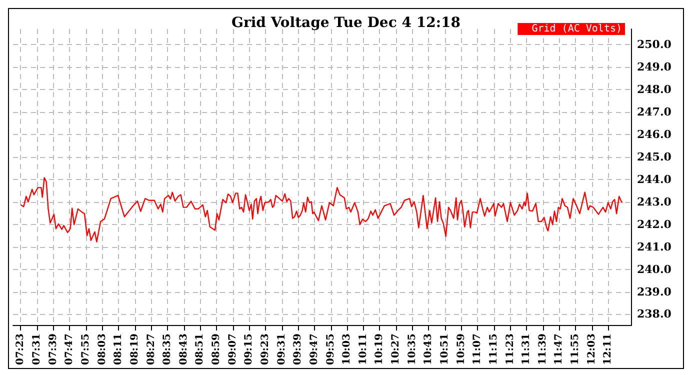 The image size is (690, 375). What do you see at coordinates (118, 349) in the screenshot?
I see `x-tick-label: 08:11` at bounding box center [118, 349].